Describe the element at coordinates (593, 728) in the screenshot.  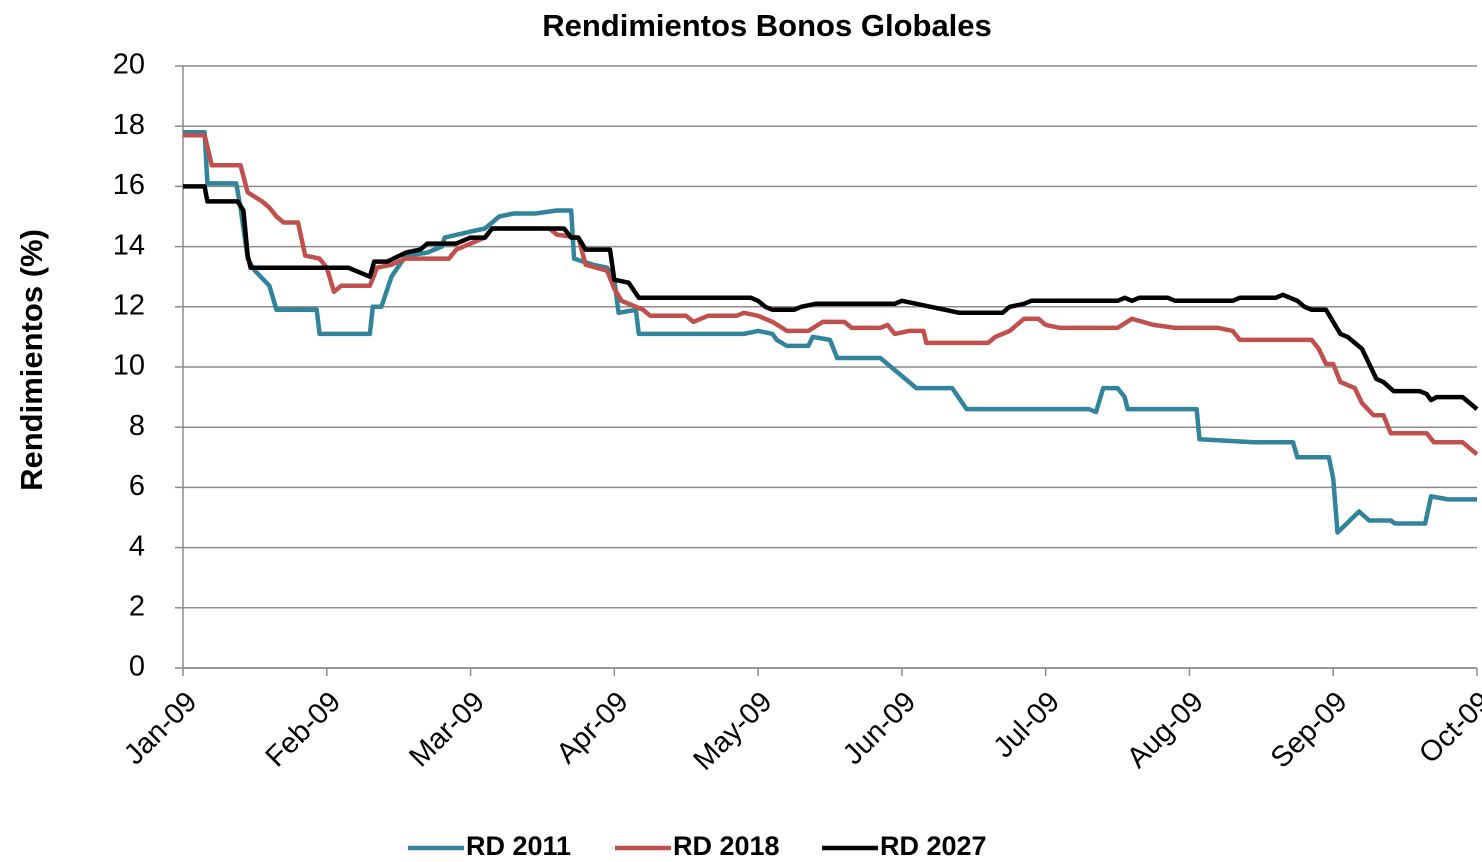
I see `x-tick-label: Apr-09` at that location.